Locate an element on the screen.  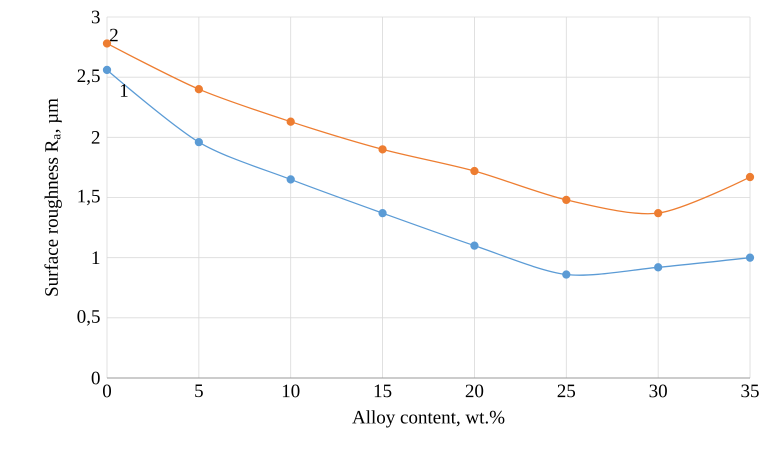
y-tick-label: 2 is located at coordinates (96, 137).